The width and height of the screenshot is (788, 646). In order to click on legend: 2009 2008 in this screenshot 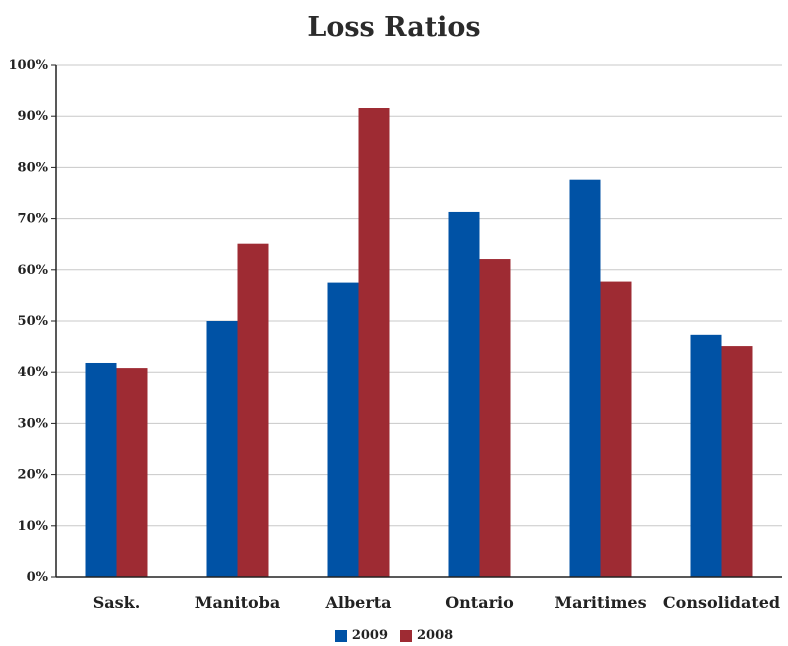, I will do `click(394, 637)`.